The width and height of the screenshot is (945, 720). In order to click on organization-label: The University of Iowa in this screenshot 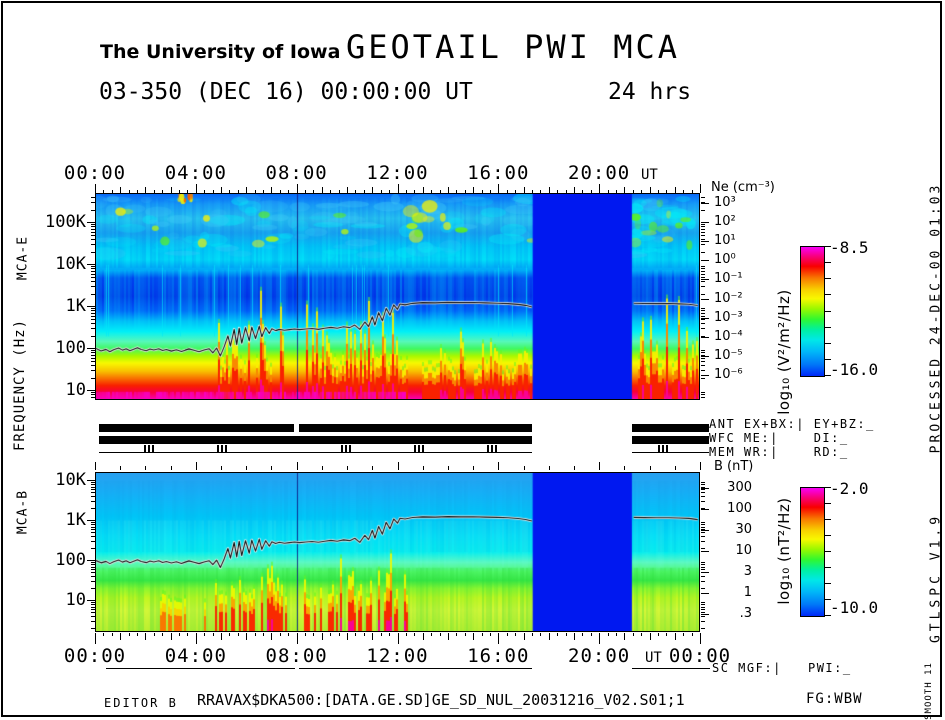, I will do `click(220, 52)`.